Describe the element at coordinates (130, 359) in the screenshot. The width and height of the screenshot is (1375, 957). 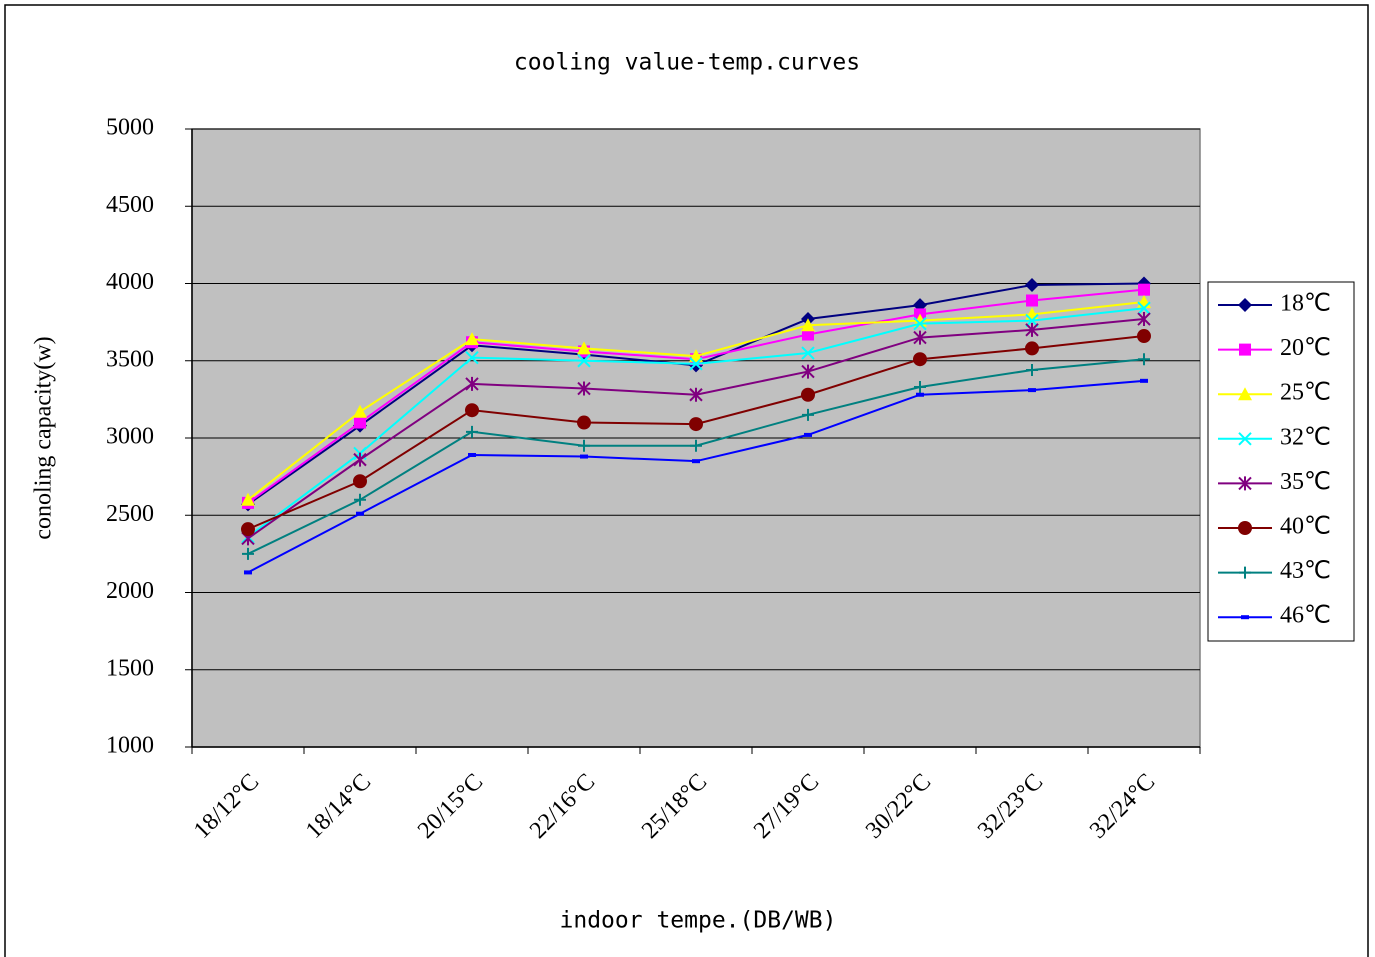
I see `y-tick-label: 3500` at that location.